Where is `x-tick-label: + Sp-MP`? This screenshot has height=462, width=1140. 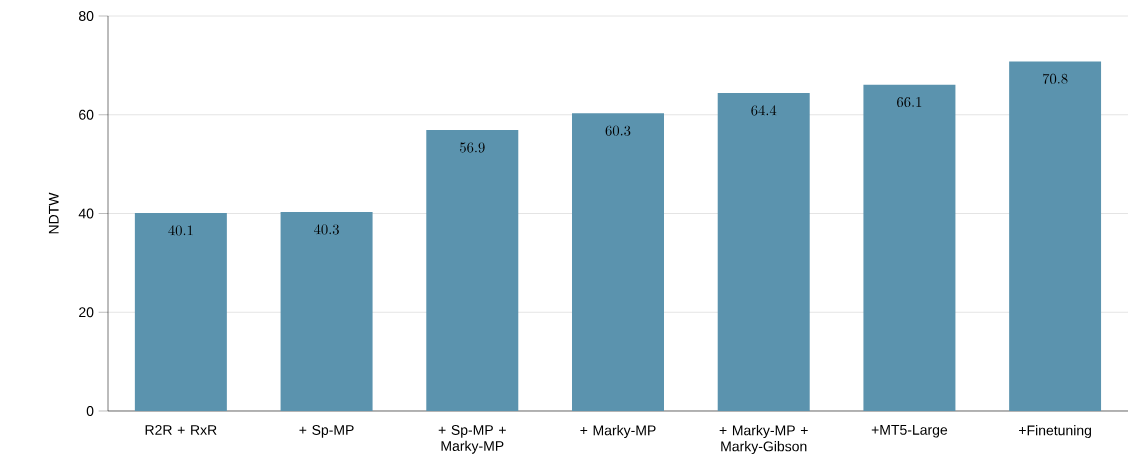
x-tick-label: + Sp-MP is located at coordinates (326, 431).